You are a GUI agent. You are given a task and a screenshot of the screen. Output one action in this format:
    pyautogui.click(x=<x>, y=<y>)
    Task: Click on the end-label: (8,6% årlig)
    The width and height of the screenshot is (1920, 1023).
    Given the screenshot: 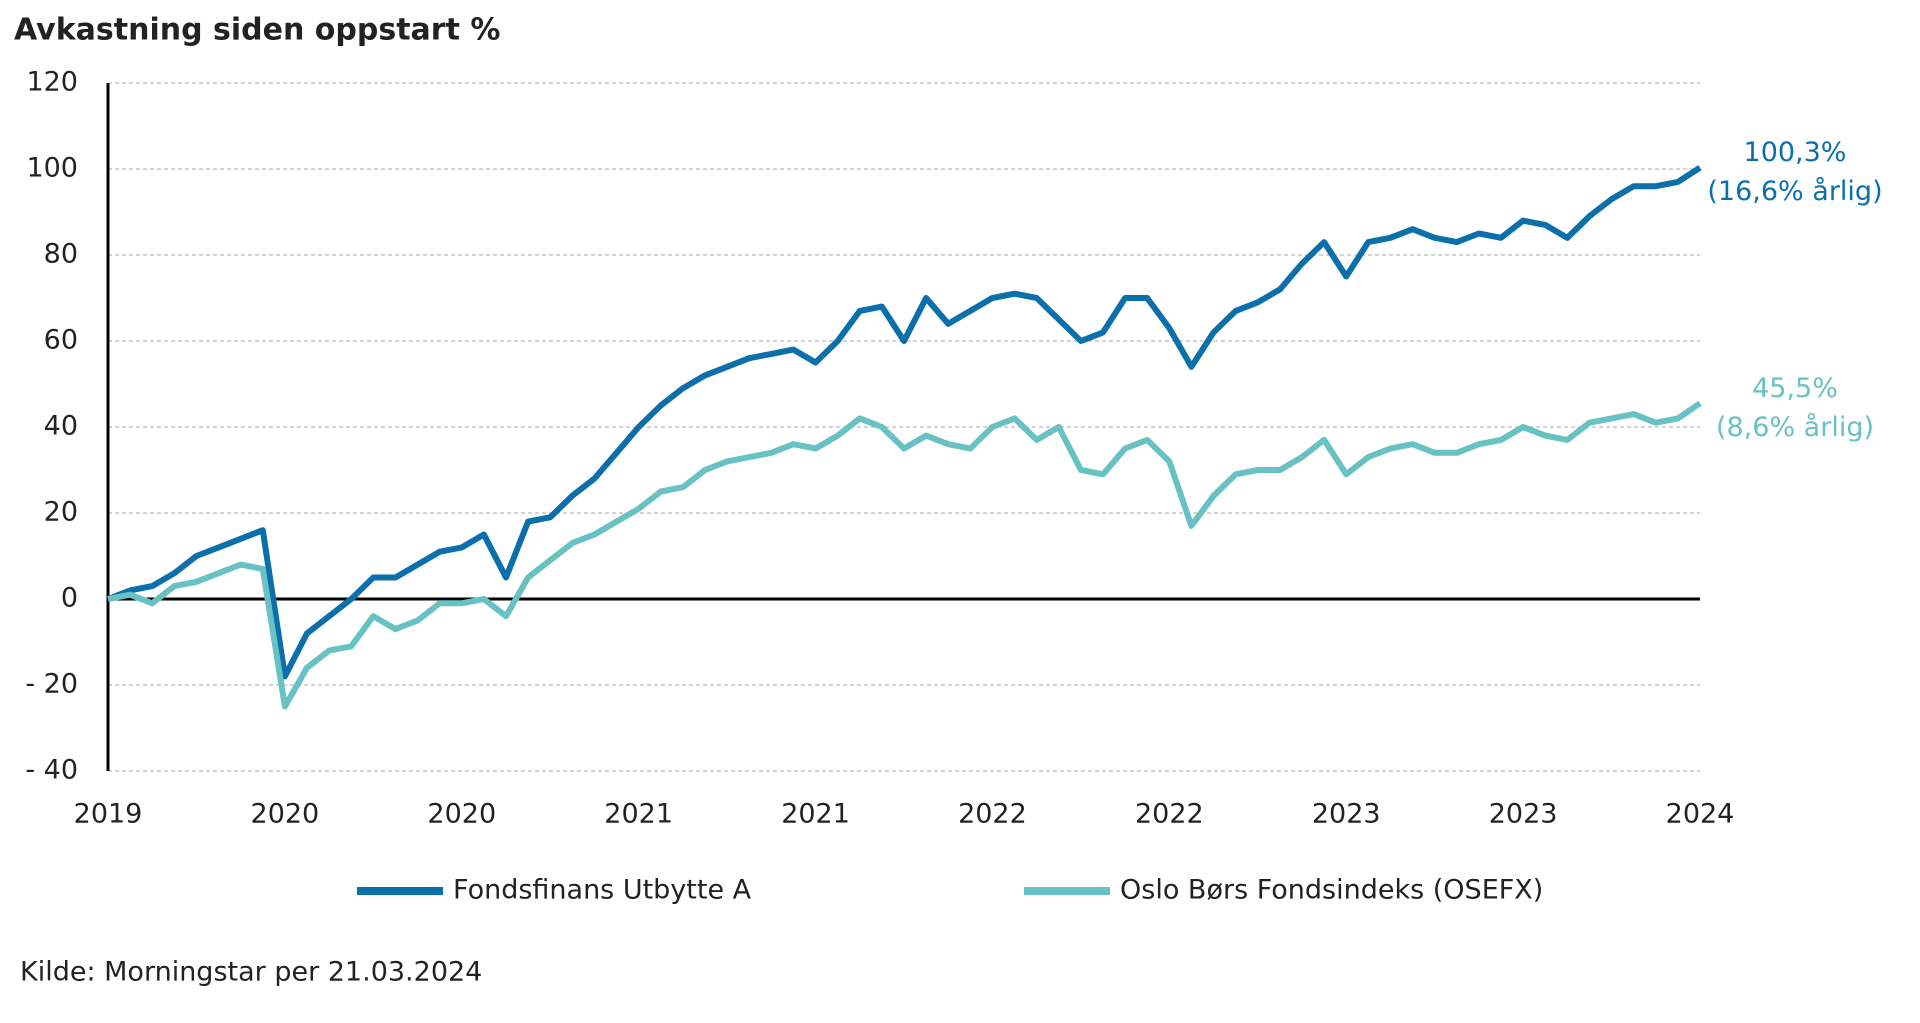 What is the action you would take?
    pyautogui.click(x=1795, y=427)
    